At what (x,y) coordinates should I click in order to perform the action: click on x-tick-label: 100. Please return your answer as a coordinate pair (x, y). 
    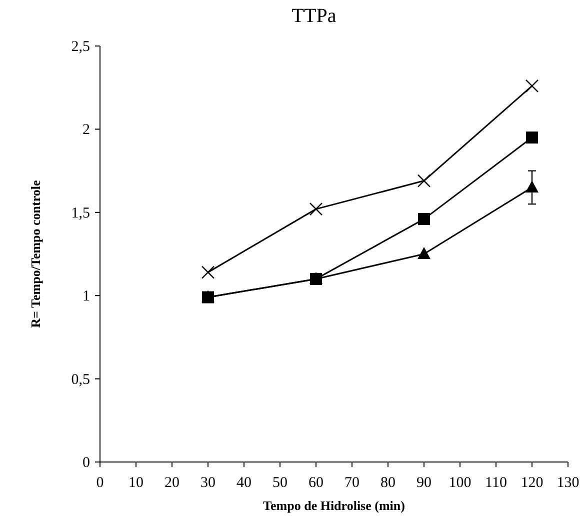
    Looking at the image, I should click on (460, 483).